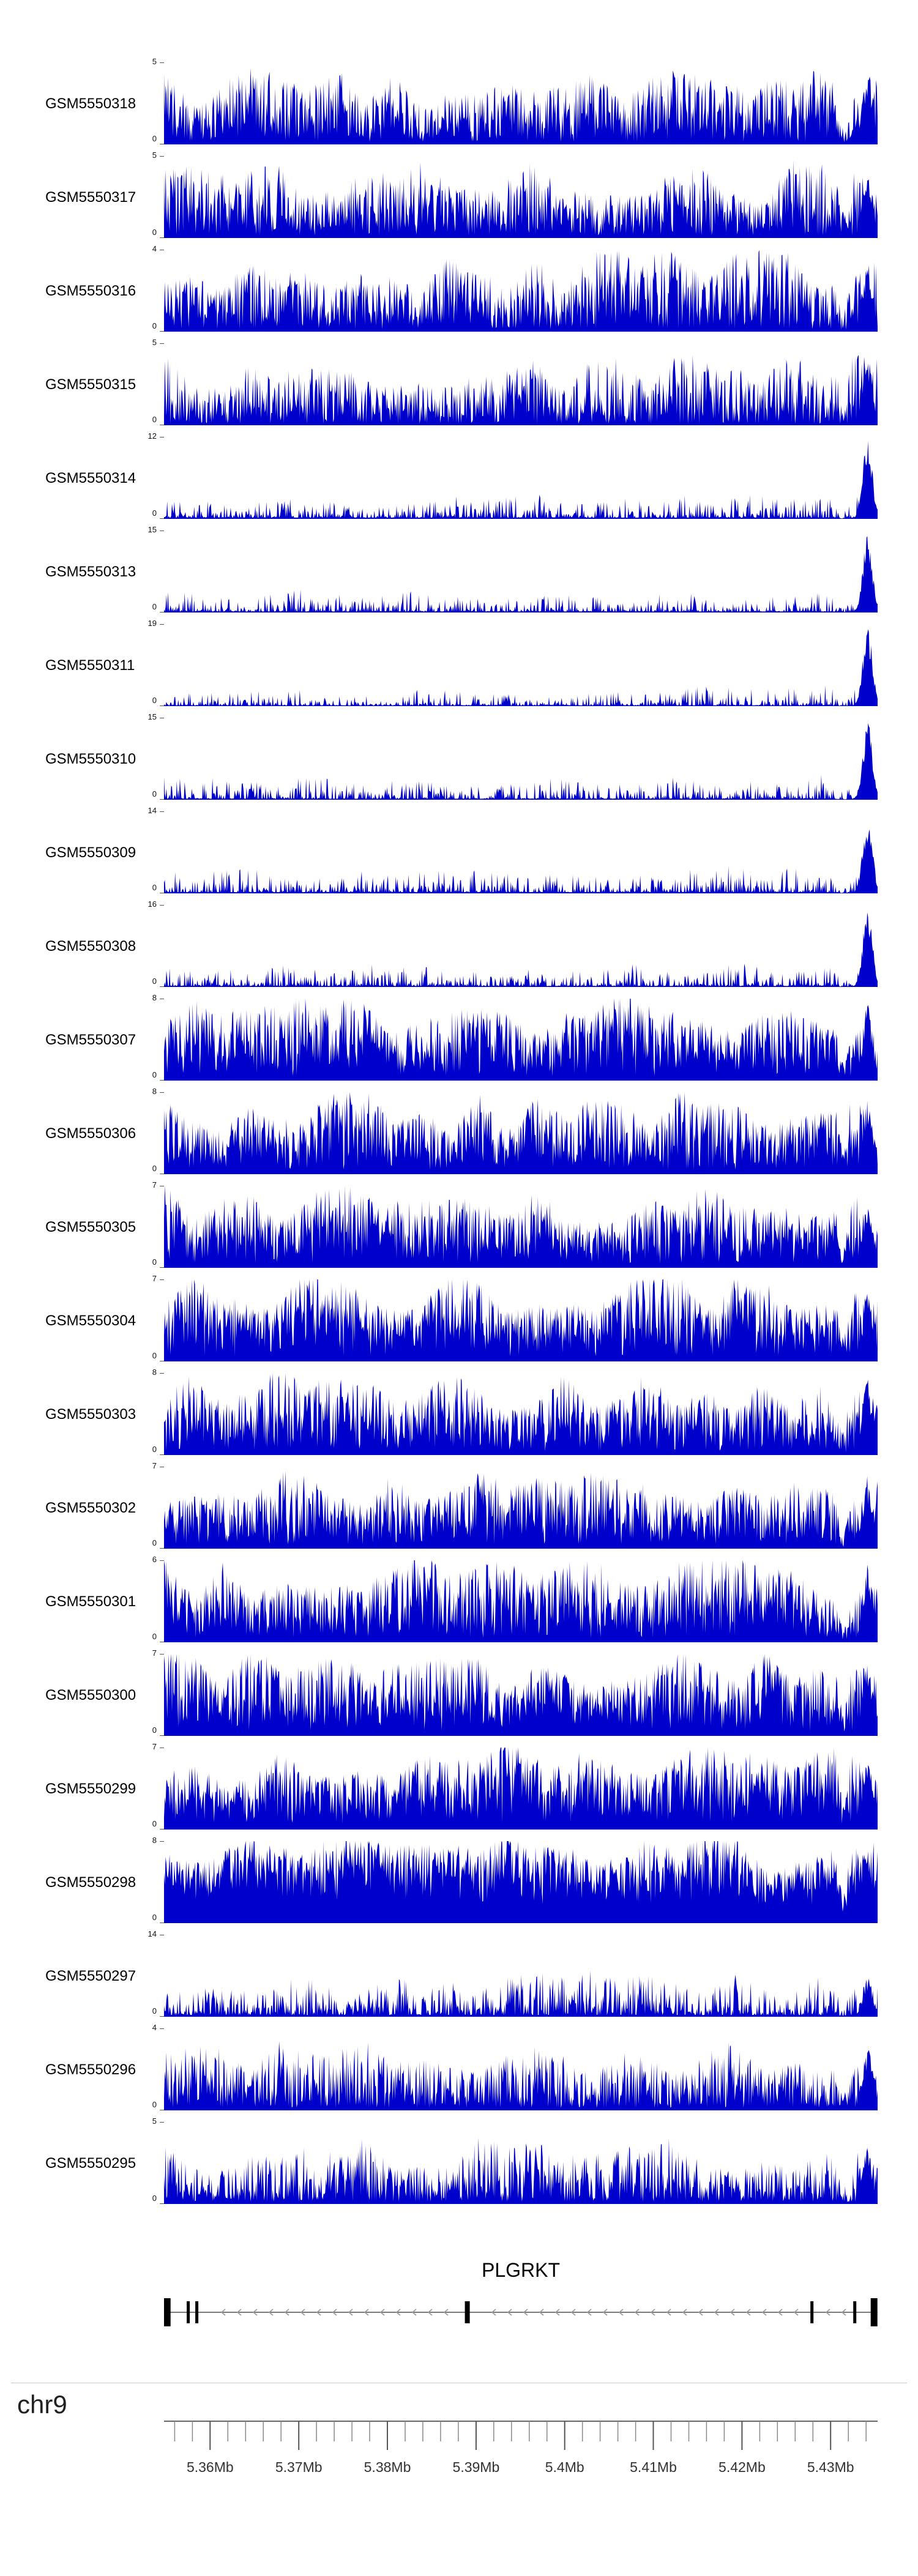 This screenshot has width=918, height=2576. Describe the element at coordinates (90, 385) in the screenshot. I see `track-label: GSM5550315` at that location.